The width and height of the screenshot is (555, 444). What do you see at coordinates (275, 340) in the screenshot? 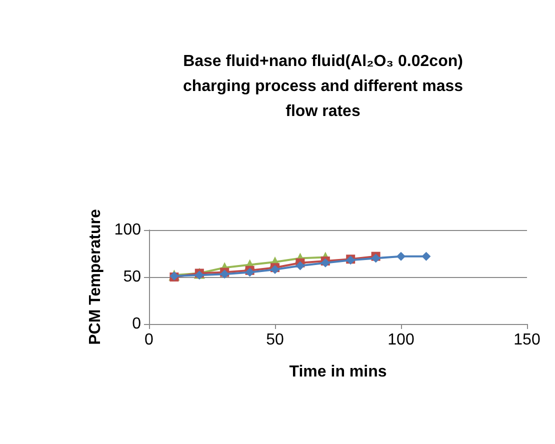
I see `x-tick-label: 50` at bounding box center [275, 340].